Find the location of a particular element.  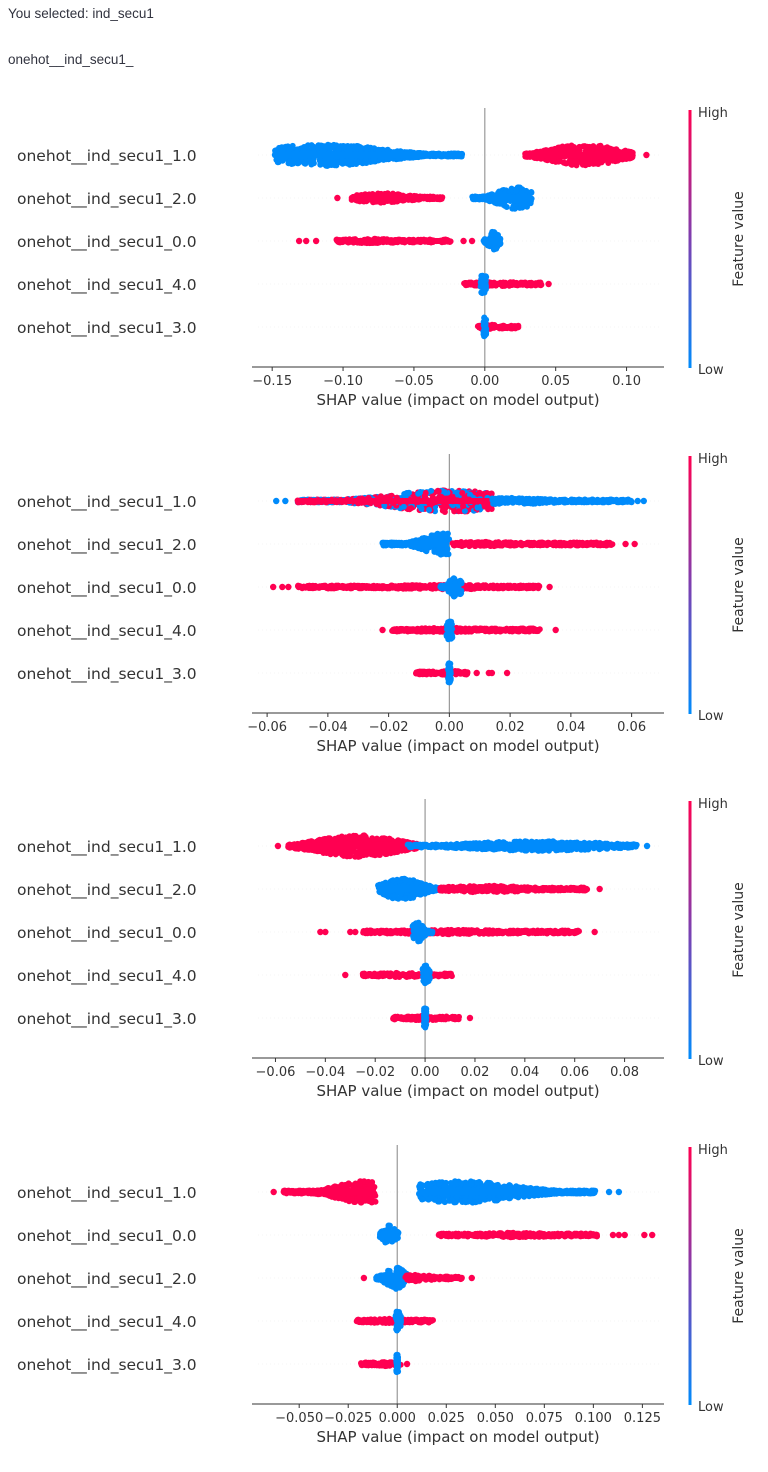

x-tick-label: −0.05 is located at coordinates (414, 381).